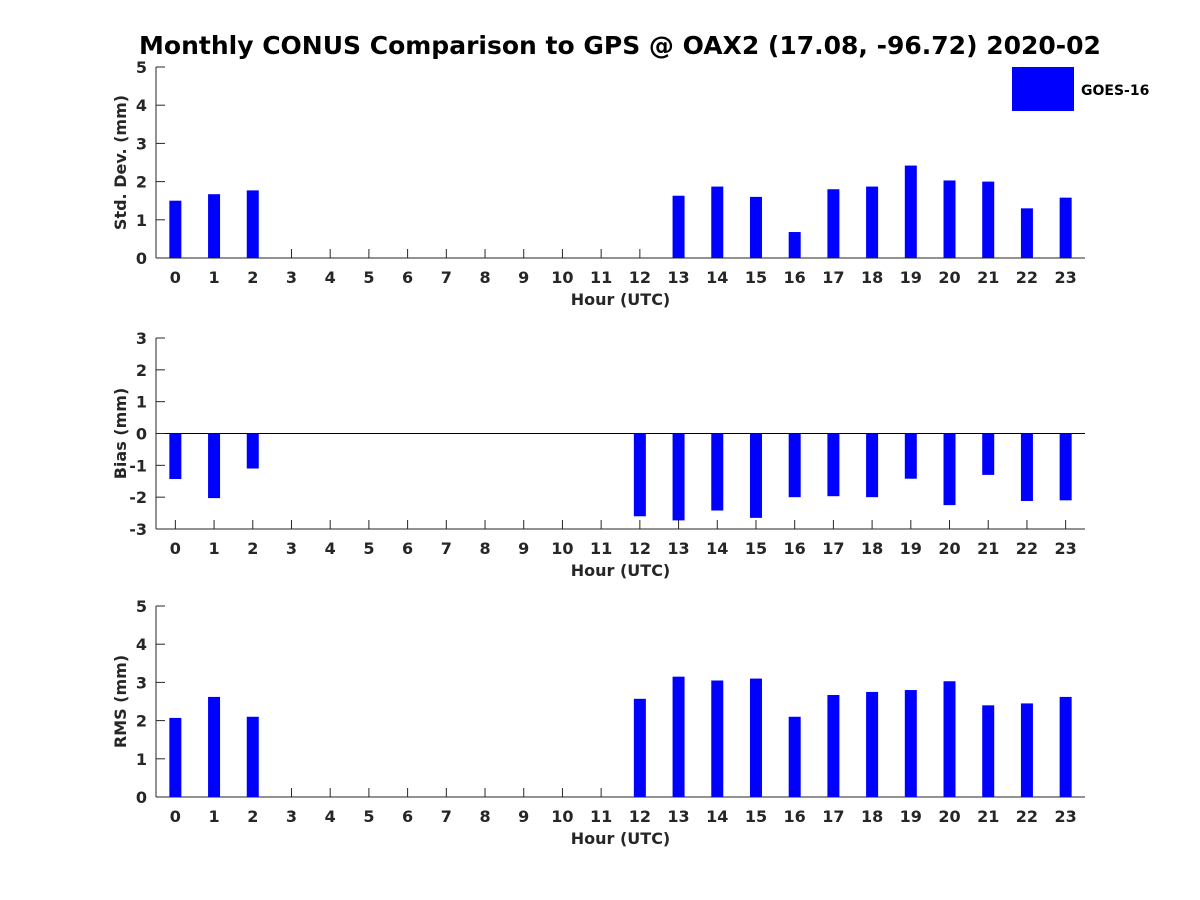 Image resolution: width=1200 pixels, height=900 pixels. Describe the element at coordinates (1043, 89) in the screenshot. I see `legend-swatch` at that location.